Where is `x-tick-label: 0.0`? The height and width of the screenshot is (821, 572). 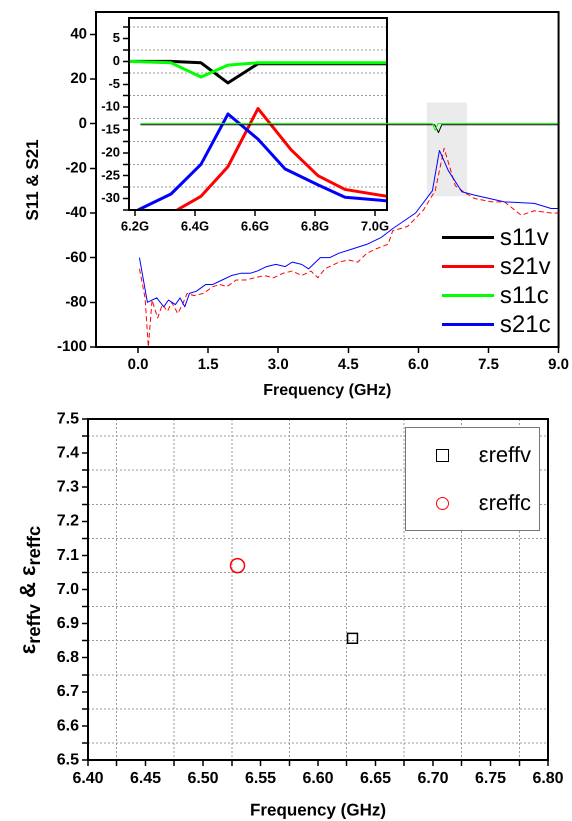 x-tick-label: 0.0 is located at coordinates (138, 365).